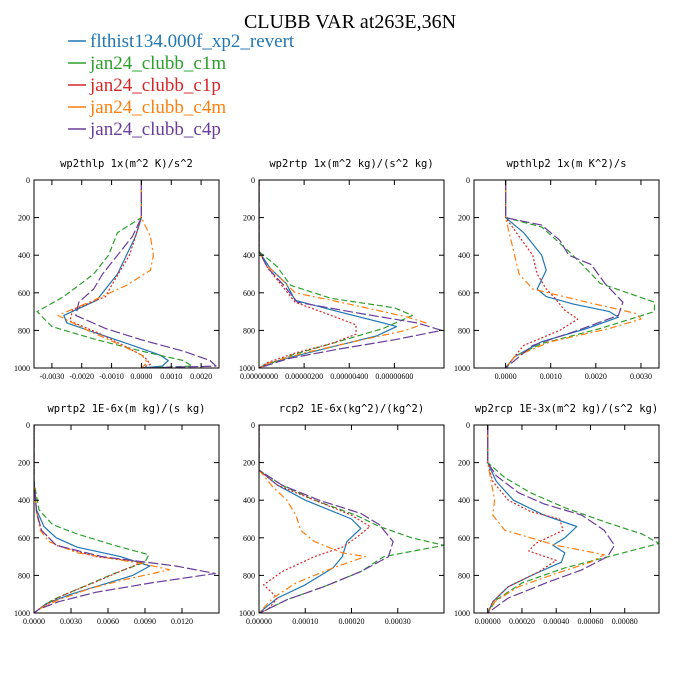  I want to click on x-tick-label: -0.0030, so click(52, 376).